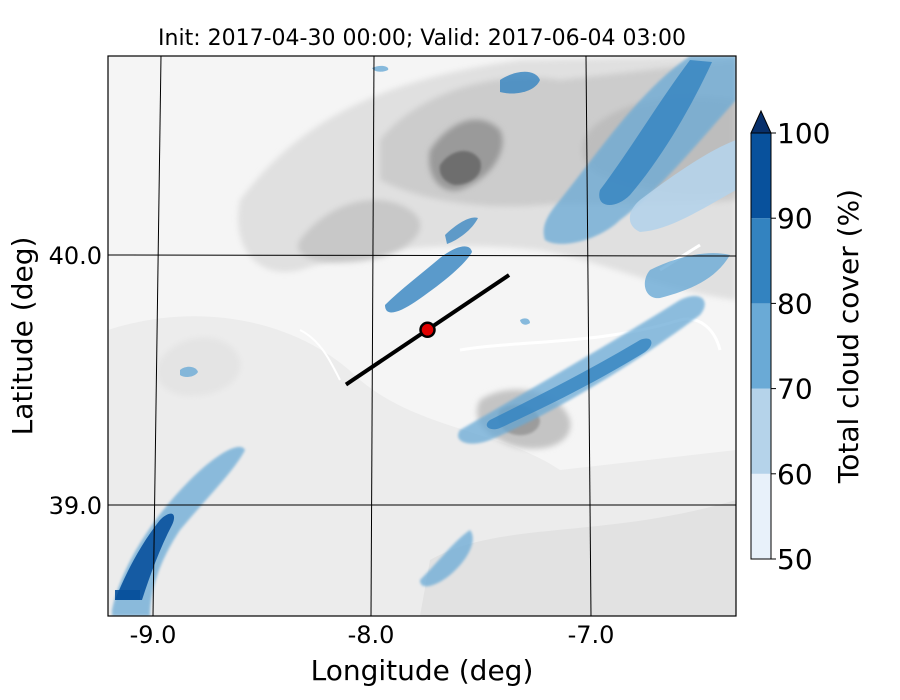 Image resolution: width=900 pixels, height=700 pixels. Describe the element at coordinates (687, 276) in the screenshot. I see `cloud-patch-e` at that location.